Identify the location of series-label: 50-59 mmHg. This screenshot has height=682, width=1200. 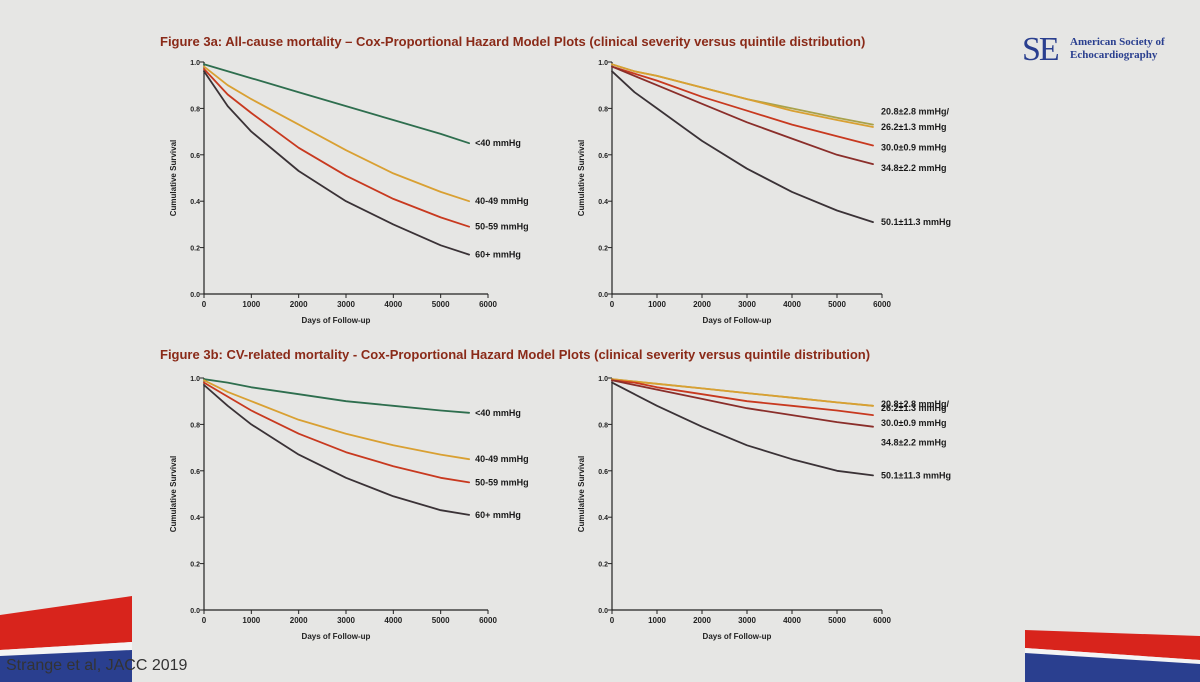
(502, 482).